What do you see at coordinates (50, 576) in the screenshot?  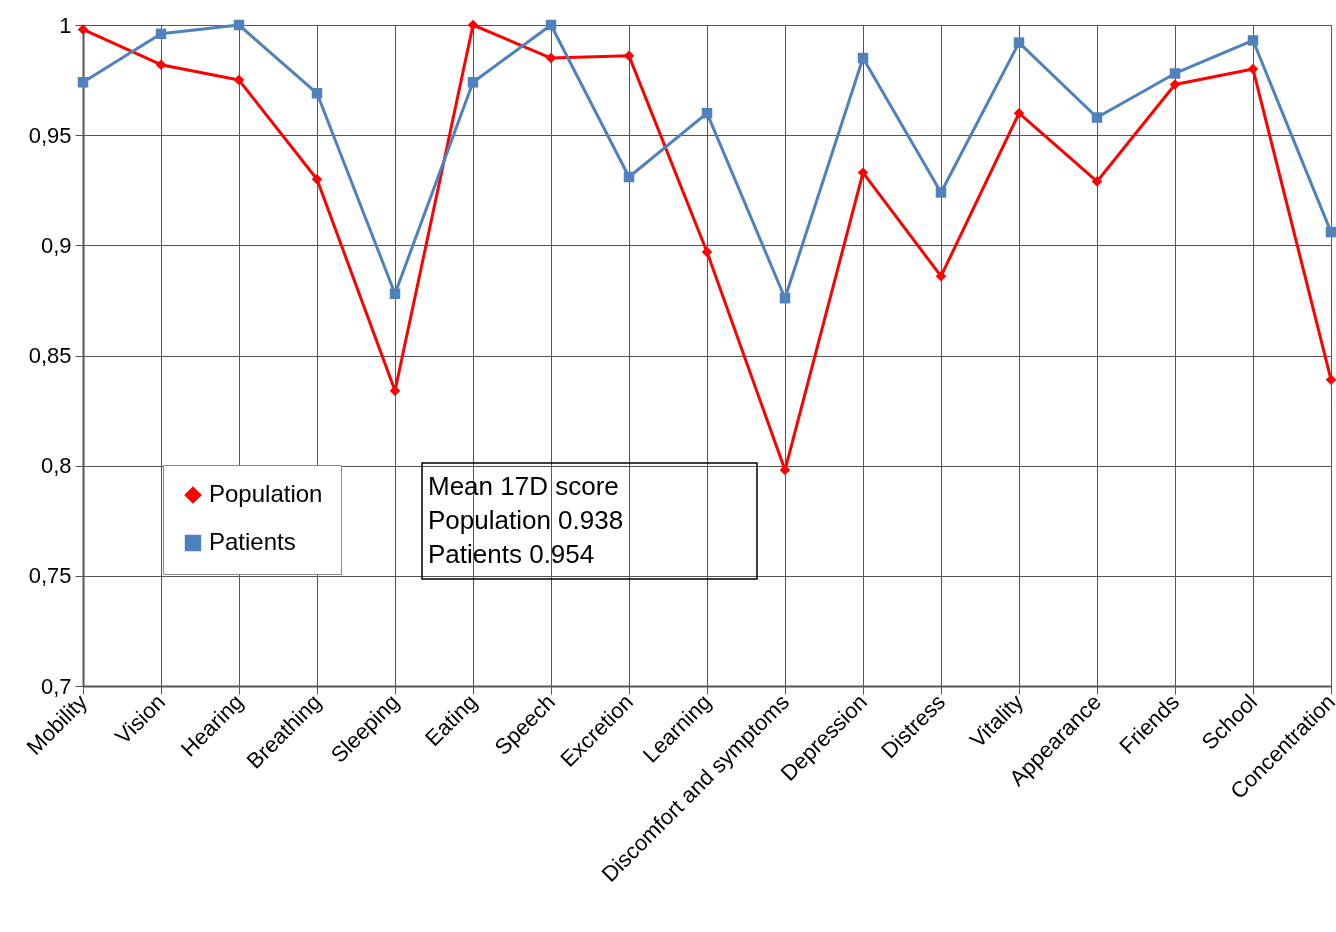 I see `y-tick-label: 0,75` at bounding box center [50, 576].